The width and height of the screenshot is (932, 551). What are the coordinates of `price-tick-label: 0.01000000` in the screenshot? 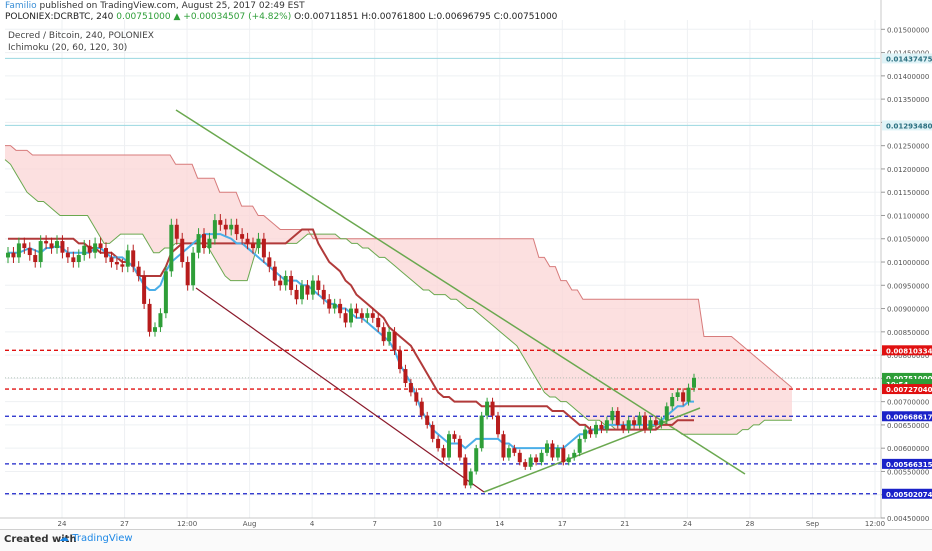 It's located at (908, 263).